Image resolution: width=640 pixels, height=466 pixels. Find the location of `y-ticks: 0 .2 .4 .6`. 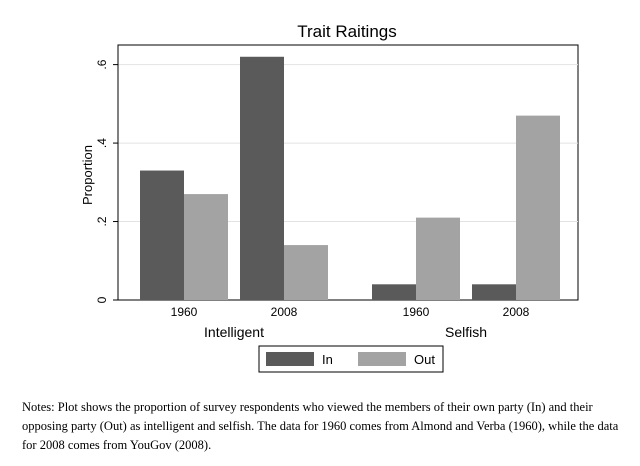

y-ticks: 0 .2 .4 .6 is located at coordinates (106, 181).